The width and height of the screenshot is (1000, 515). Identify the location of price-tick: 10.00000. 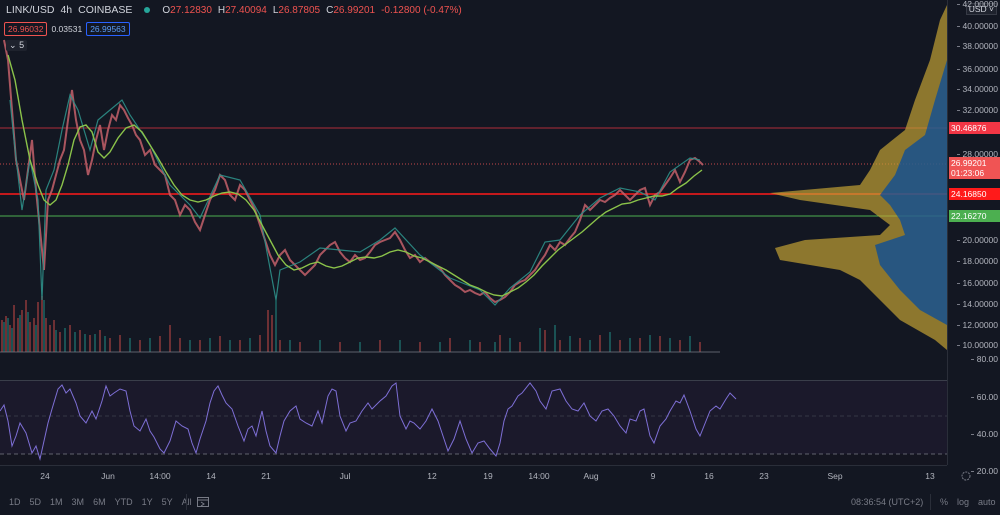
(977, 345).